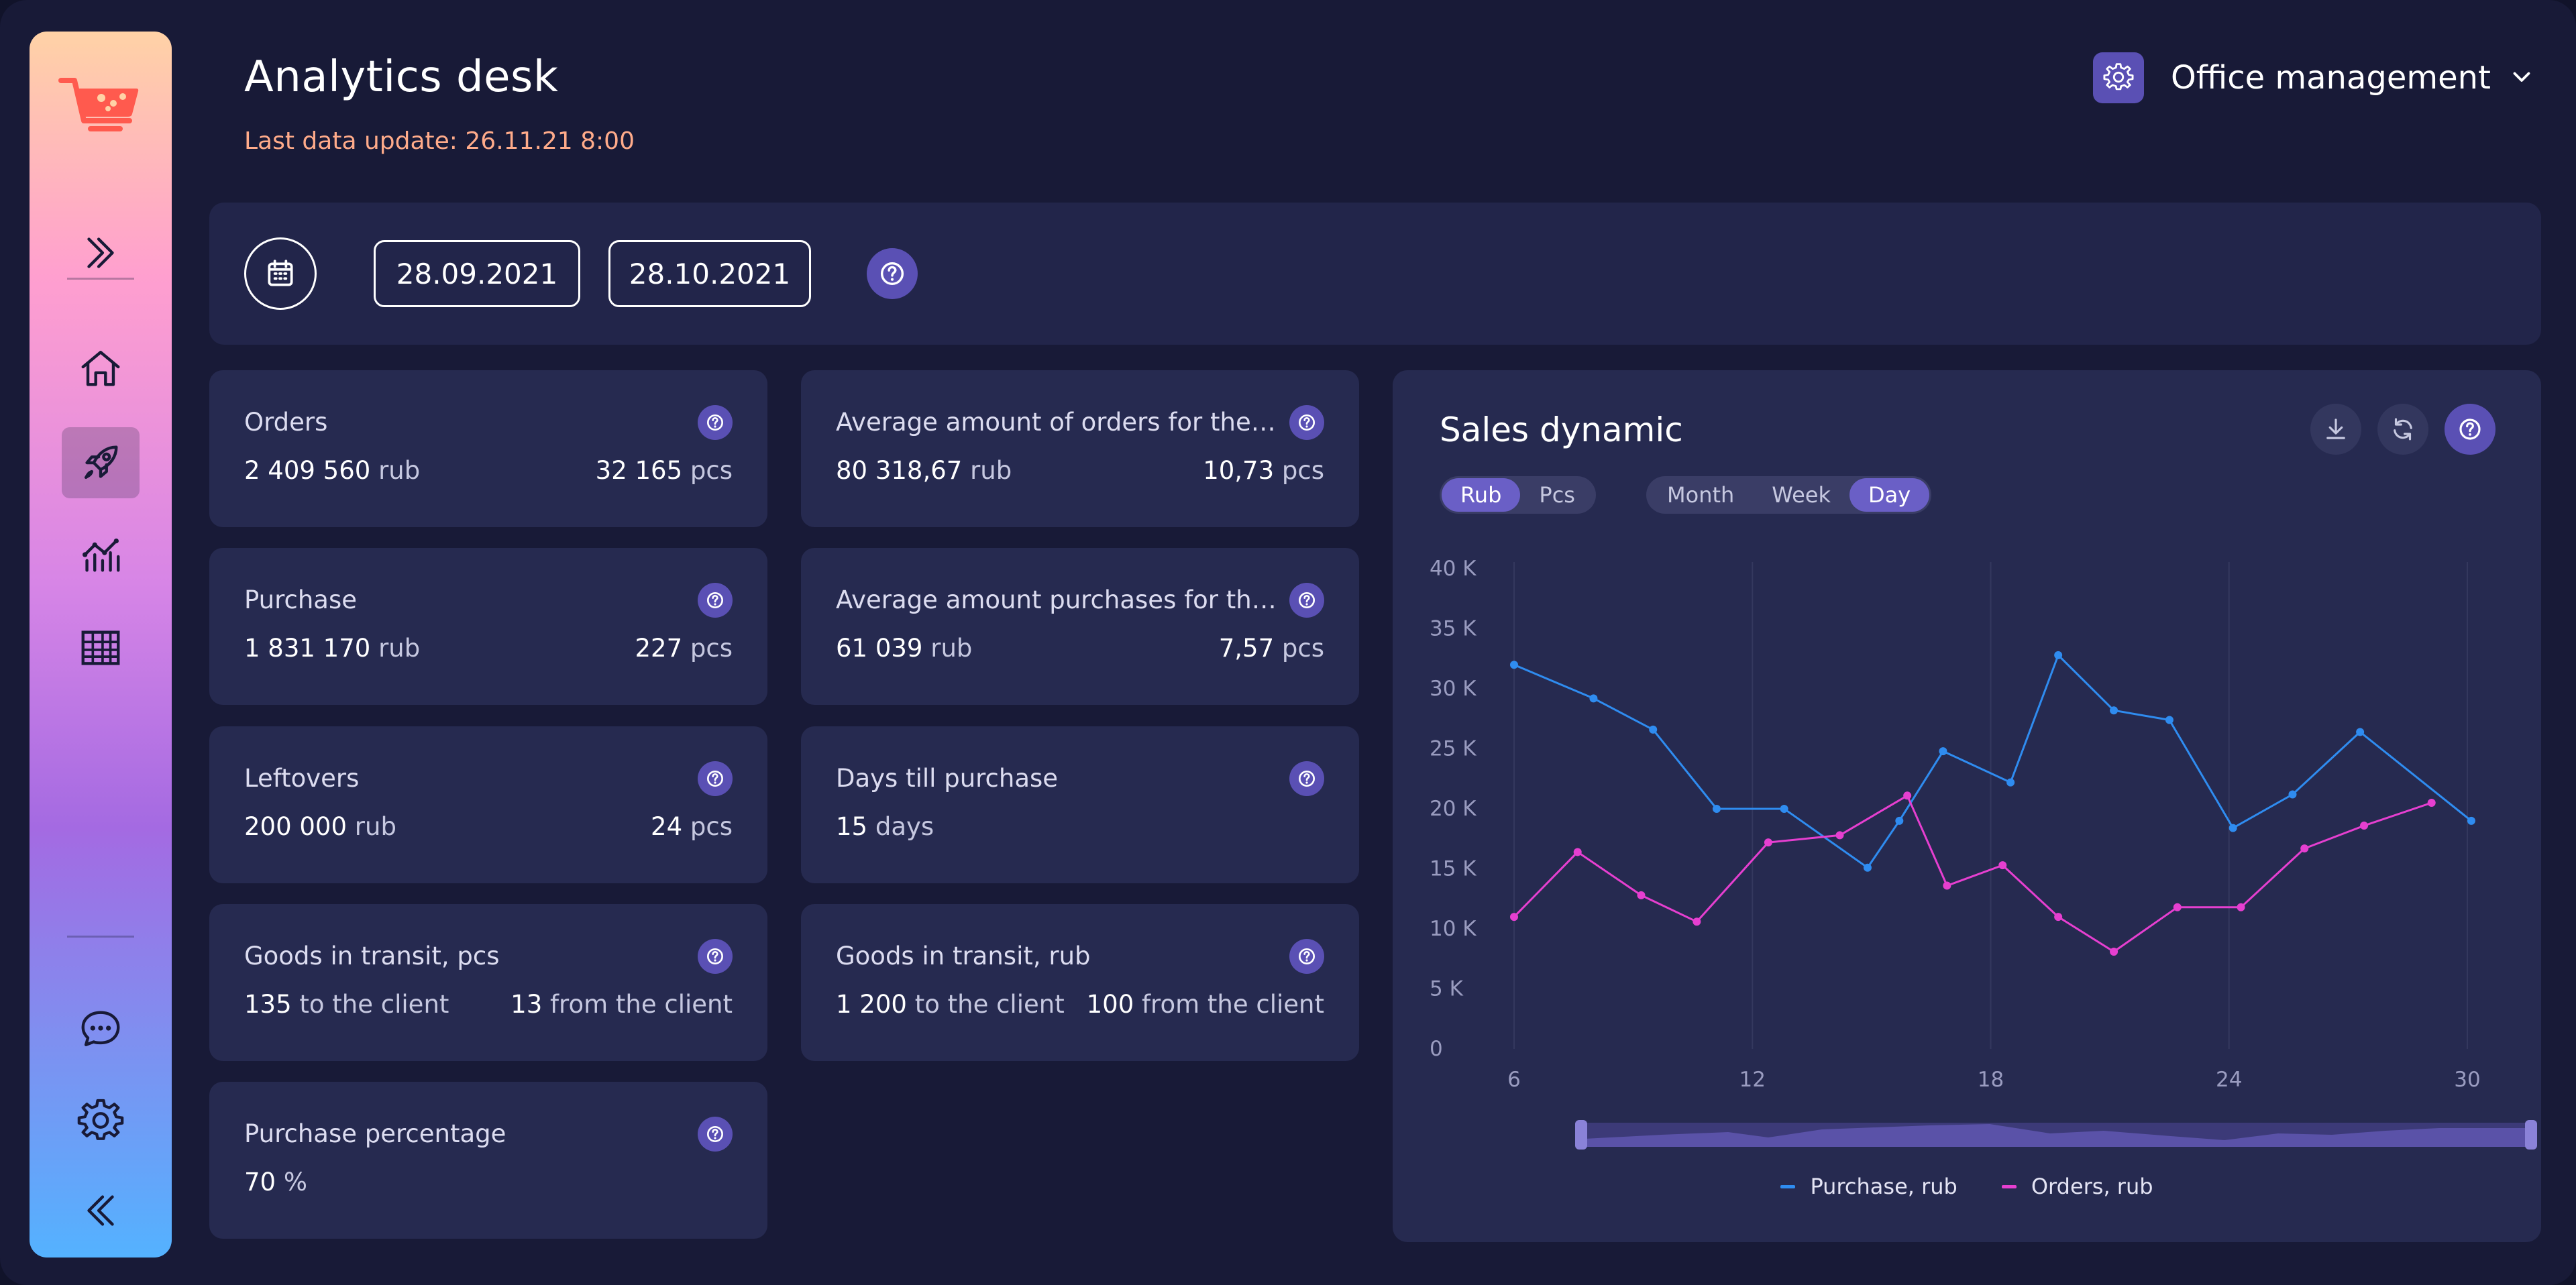 The width and height of the screenshot is (2576, 1285). I want to click on analytics-icon, so click(101, 554).